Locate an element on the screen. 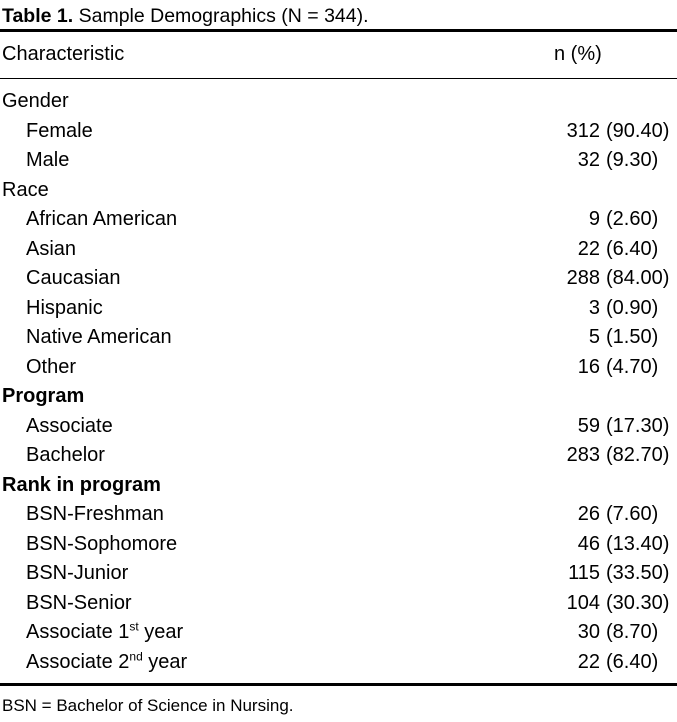  row-n-value: 3 is located at coordinates (594, 307).